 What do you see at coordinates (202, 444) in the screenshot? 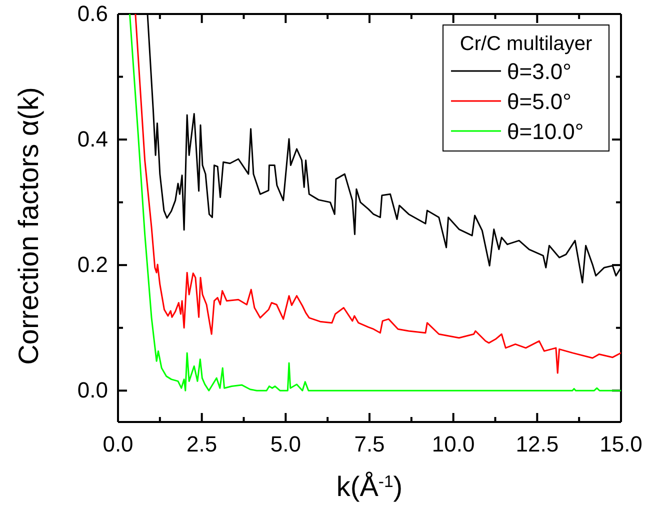
I see `x-tick-label: 2.5` at bounding box center [202, 444].